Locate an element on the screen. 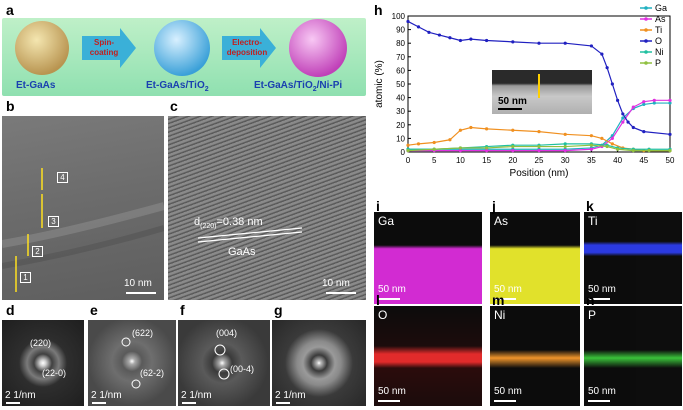 Image resolution: width=683 pixels, height=410 pixels. spot-label-004: (004) is located at coordinates (227, 333).